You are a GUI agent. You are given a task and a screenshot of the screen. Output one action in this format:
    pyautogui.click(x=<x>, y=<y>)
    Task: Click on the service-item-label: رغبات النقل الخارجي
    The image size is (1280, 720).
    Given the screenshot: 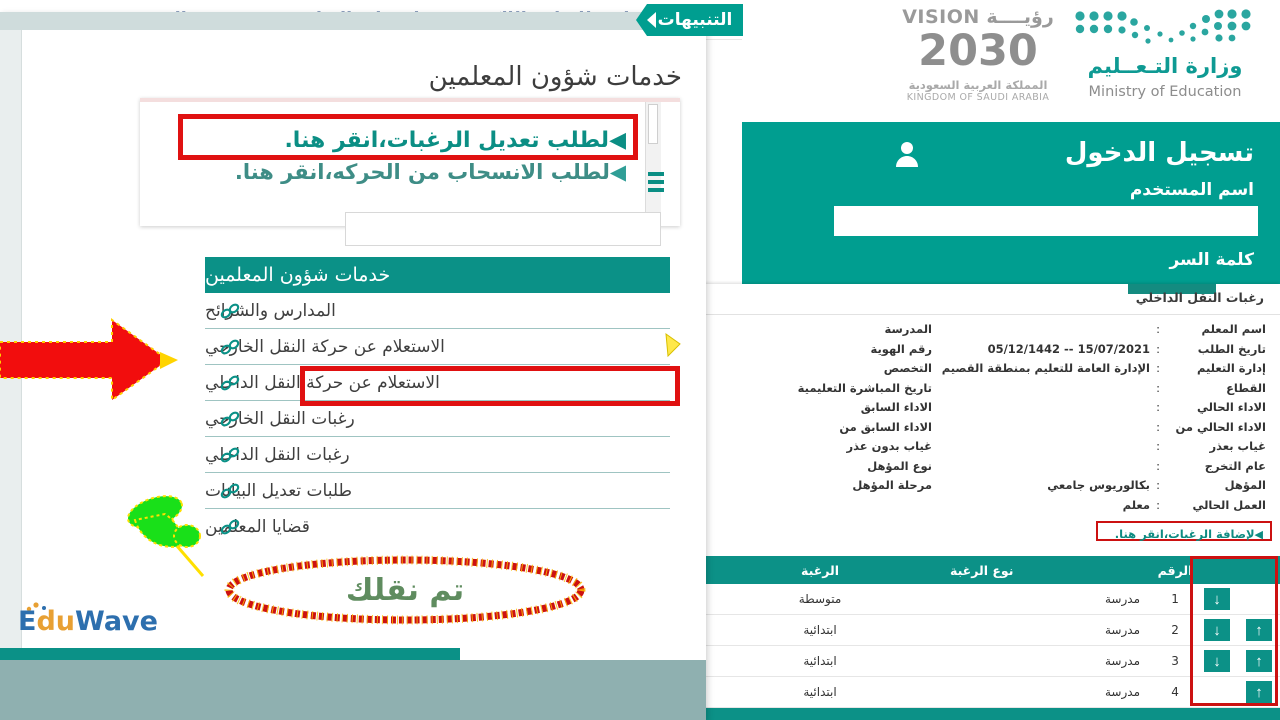 What is the action you would take?
    pyautogui.click(x=280, y=418)
    